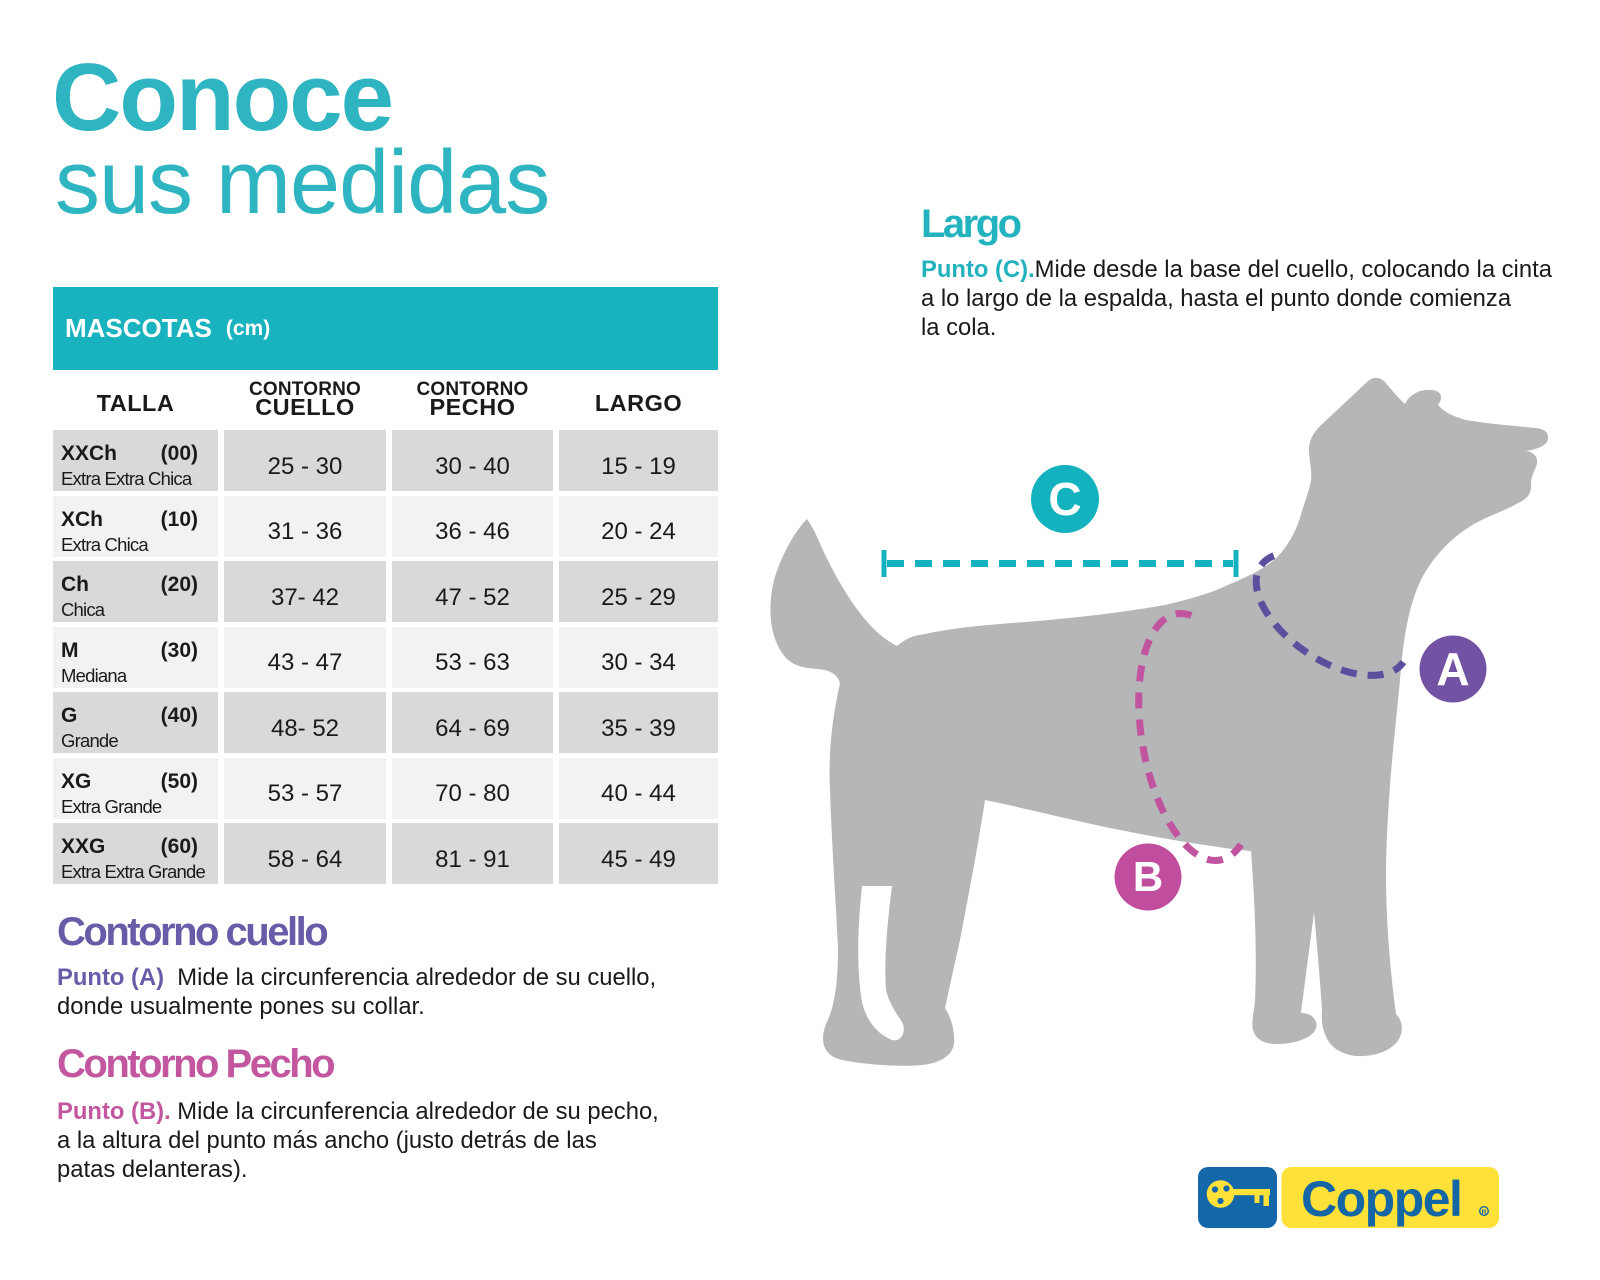  I want to click on svg-text: B, so click(1148, 876).